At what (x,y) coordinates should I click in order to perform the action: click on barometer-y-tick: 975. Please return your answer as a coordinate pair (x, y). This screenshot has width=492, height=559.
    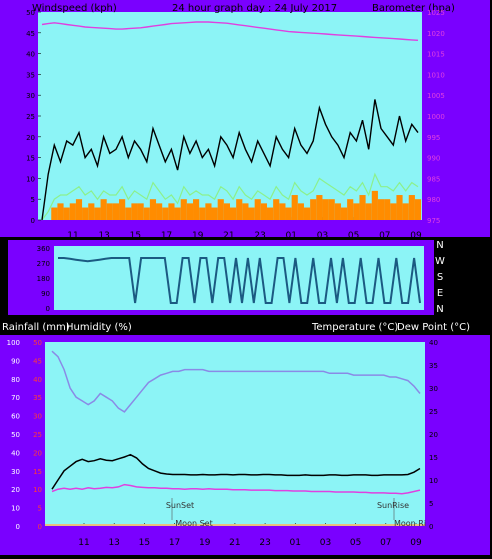
    Looking at the image, I should click on (433, 221).